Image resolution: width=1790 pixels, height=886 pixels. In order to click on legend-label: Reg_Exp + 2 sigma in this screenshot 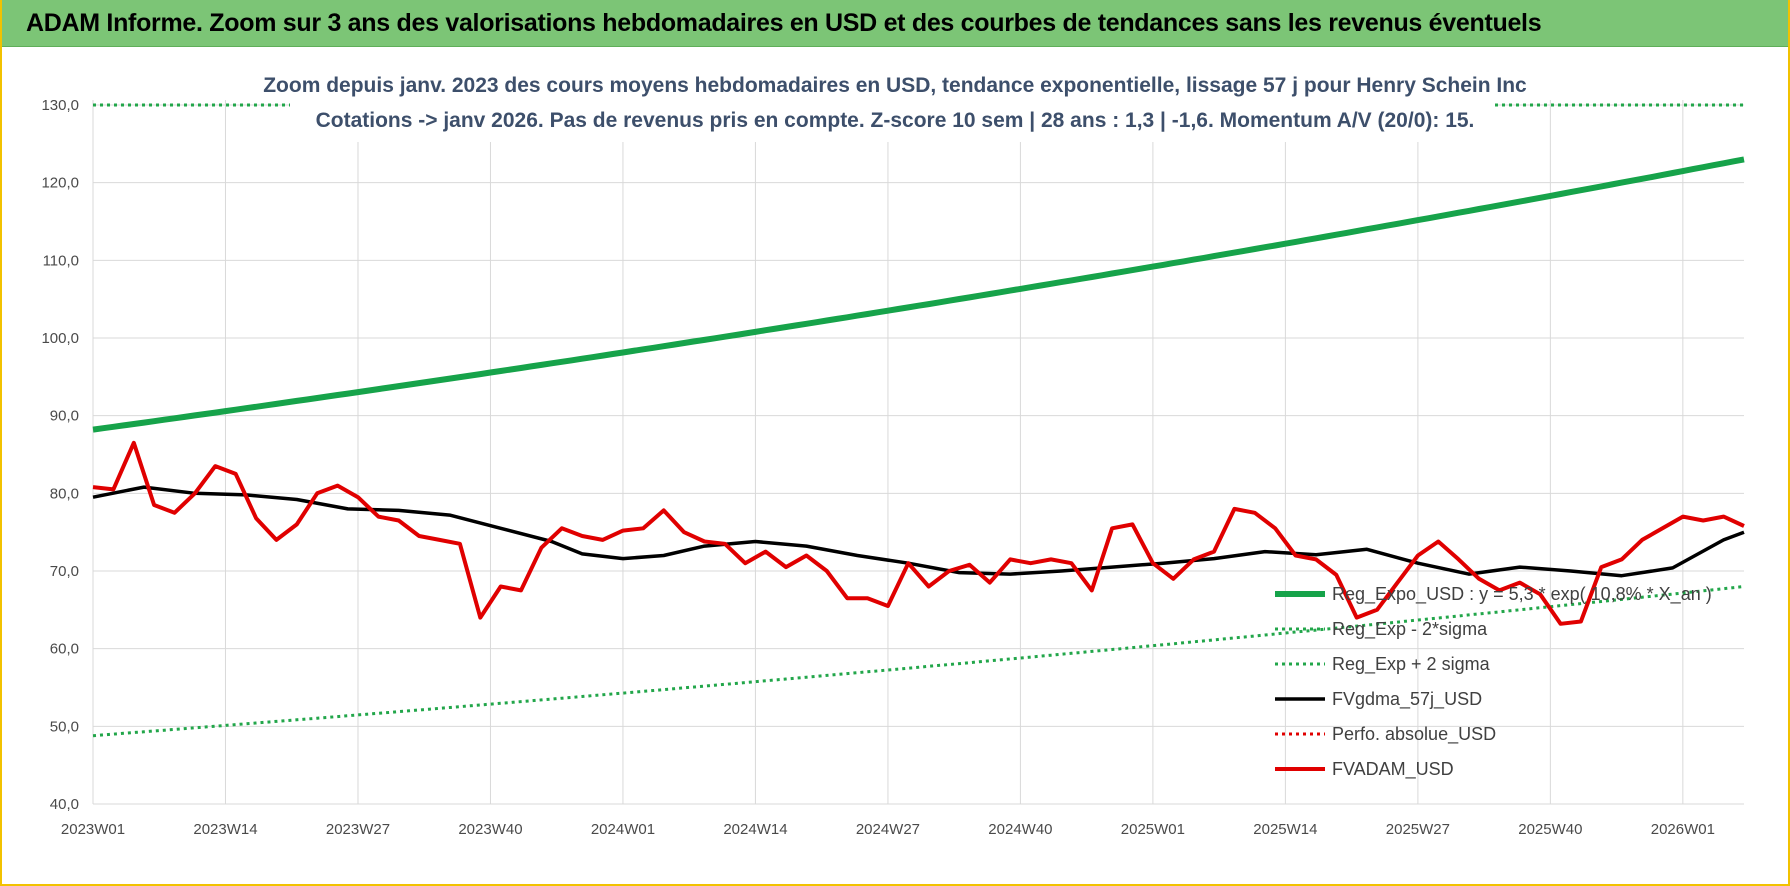, I will do `click(1411, 664)`.